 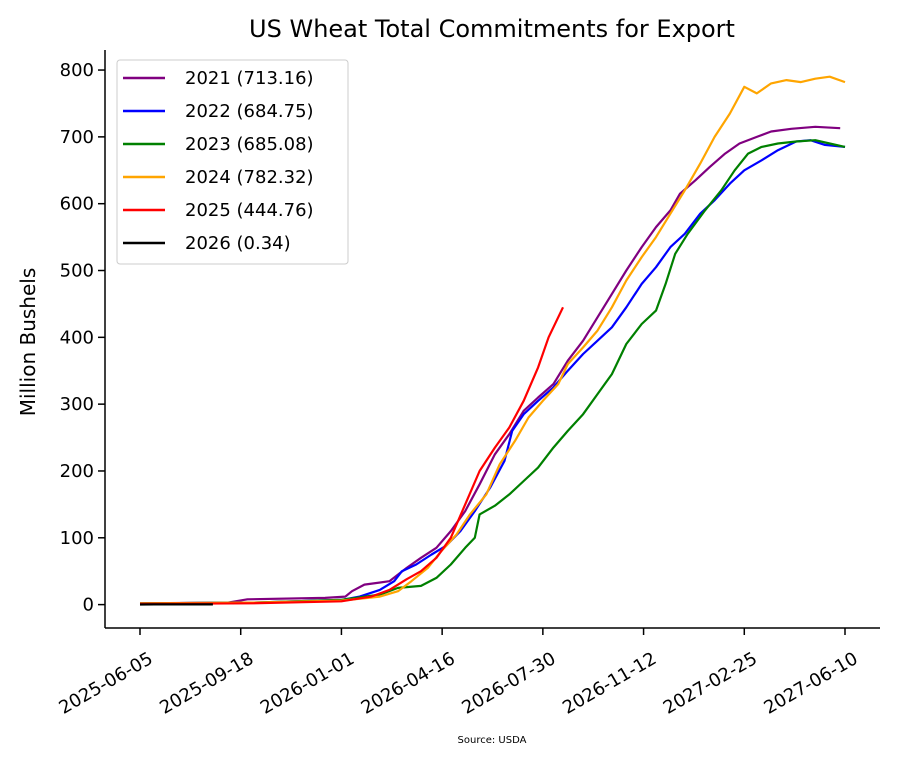 What do you see at coordinates (249, 78) in the screenshot?
I see `legend-label-0: 2021 (713.16)` at bounding box center [249, 78].